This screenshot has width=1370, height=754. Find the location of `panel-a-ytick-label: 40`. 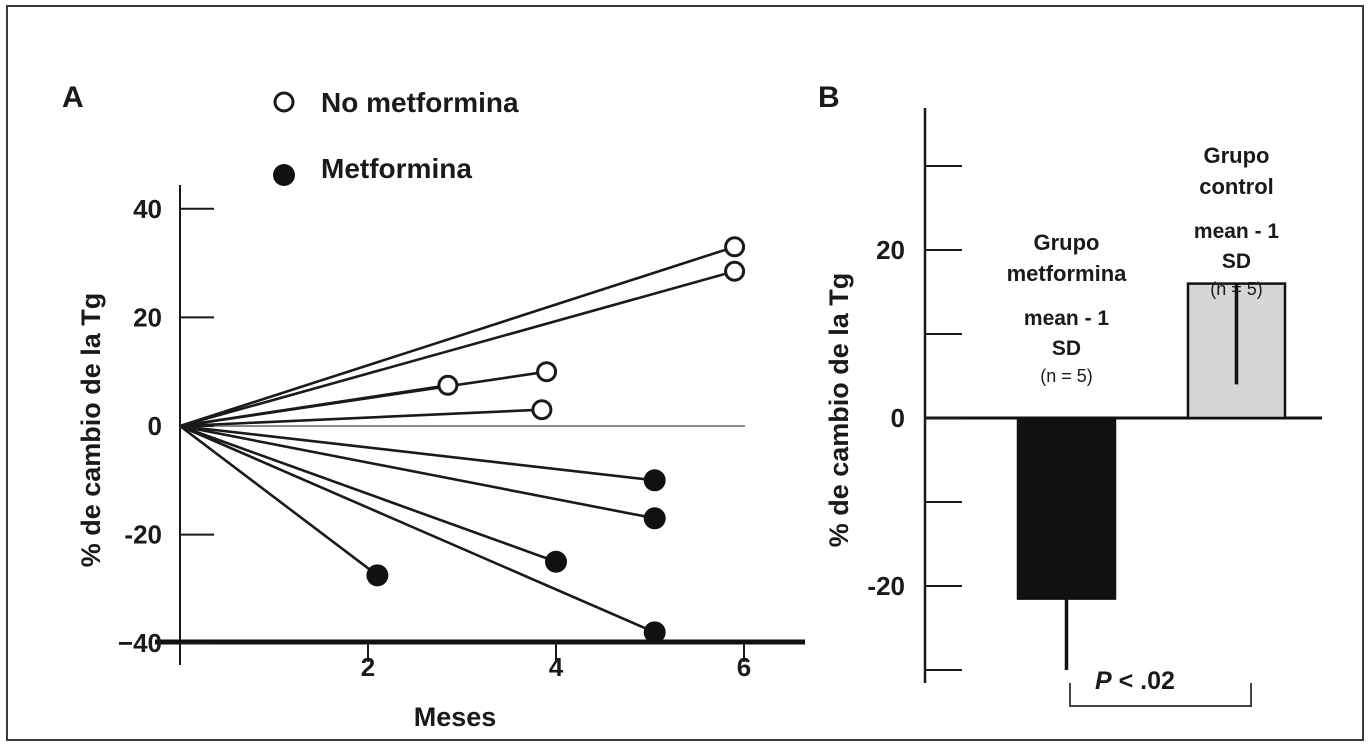

panel-a-ytick-label: 40 is located at coordinates (147, 209).